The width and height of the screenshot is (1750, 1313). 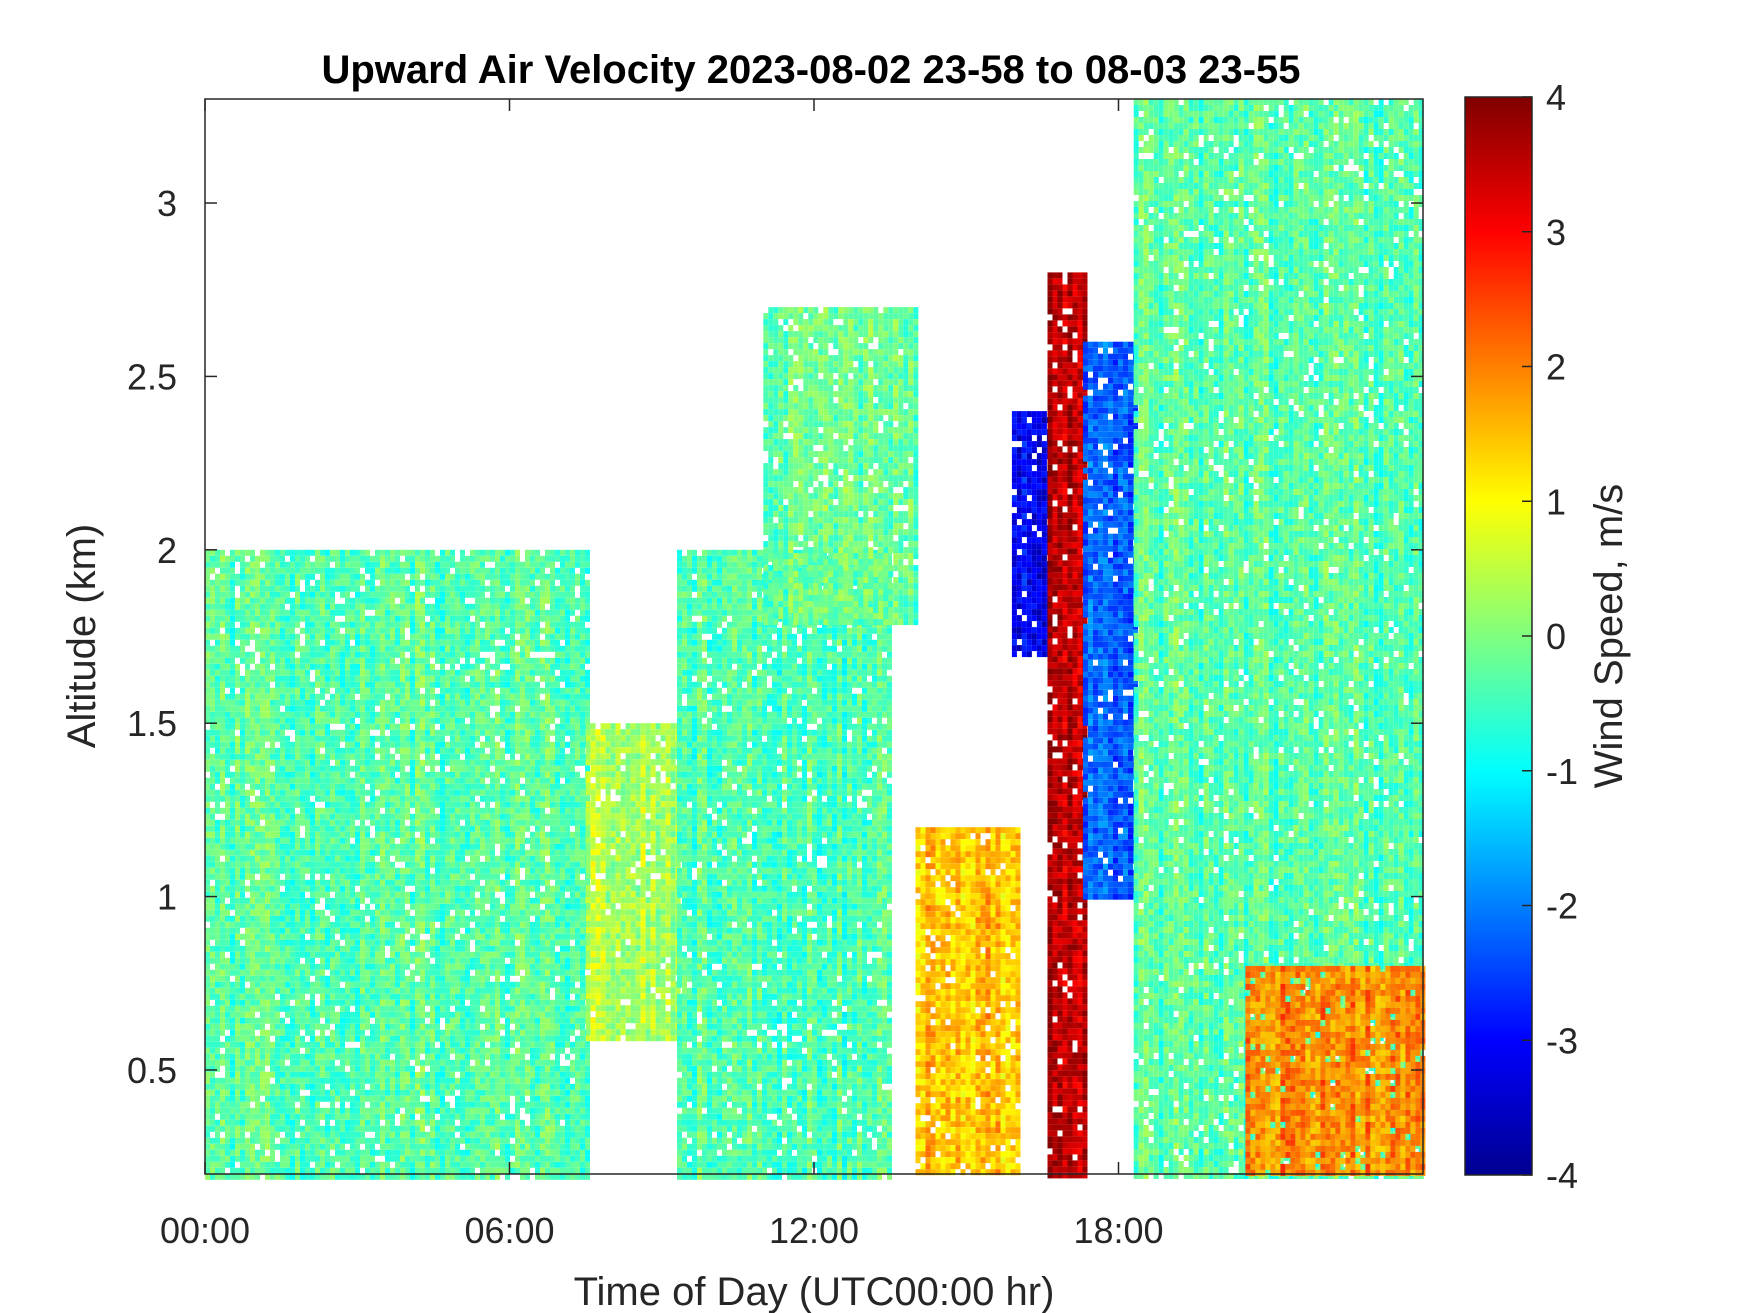 What do you see at coordinates (152, 376) in the screenshot?
I see `y-tick-label: 2.5` at bounding box center [152, 376].